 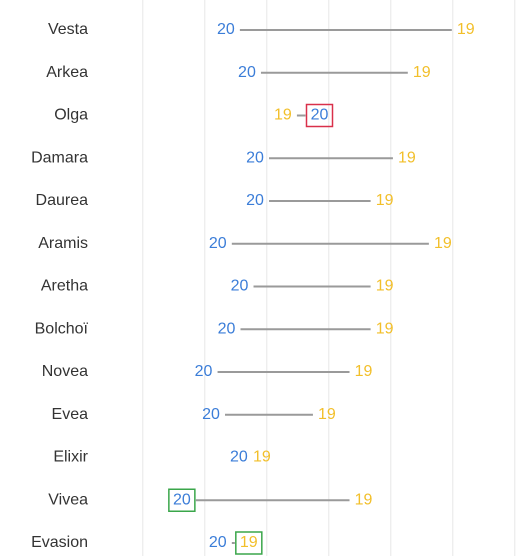 What do you see at coordinates (70, 414) in the screenshot?
I see `category-label: Evea` at bounding box center [70, 414].